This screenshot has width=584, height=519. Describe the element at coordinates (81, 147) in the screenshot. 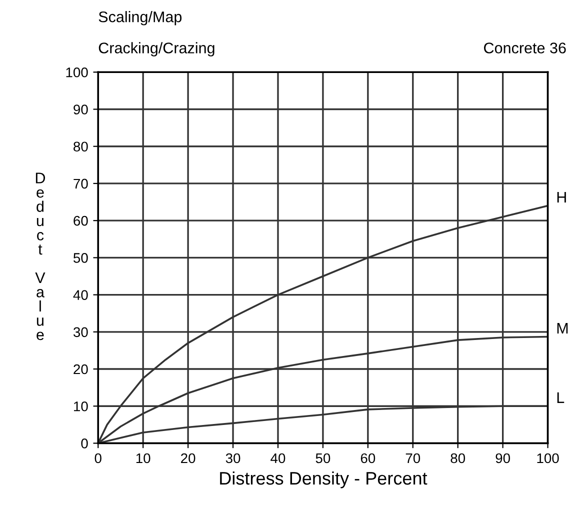

I see `y-tick-label: 80` at that location.